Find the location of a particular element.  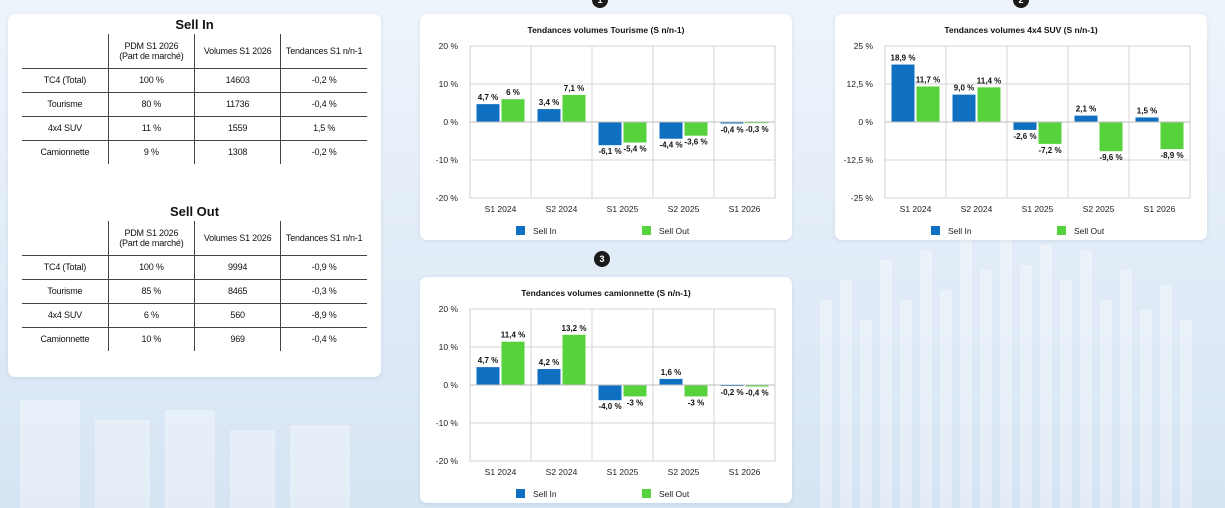

badge-2: 2 is located at coordinates (1021, 4).